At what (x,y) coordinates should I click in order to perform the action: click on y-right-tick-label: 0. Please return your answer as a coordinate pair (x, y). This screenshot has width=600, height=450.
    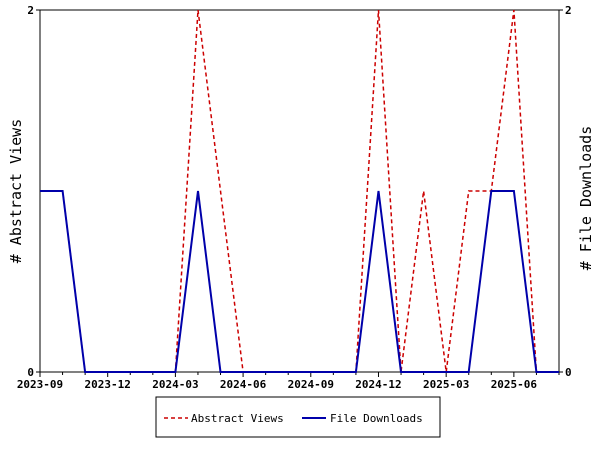
    Looking at the image, I should click on (568, 372).